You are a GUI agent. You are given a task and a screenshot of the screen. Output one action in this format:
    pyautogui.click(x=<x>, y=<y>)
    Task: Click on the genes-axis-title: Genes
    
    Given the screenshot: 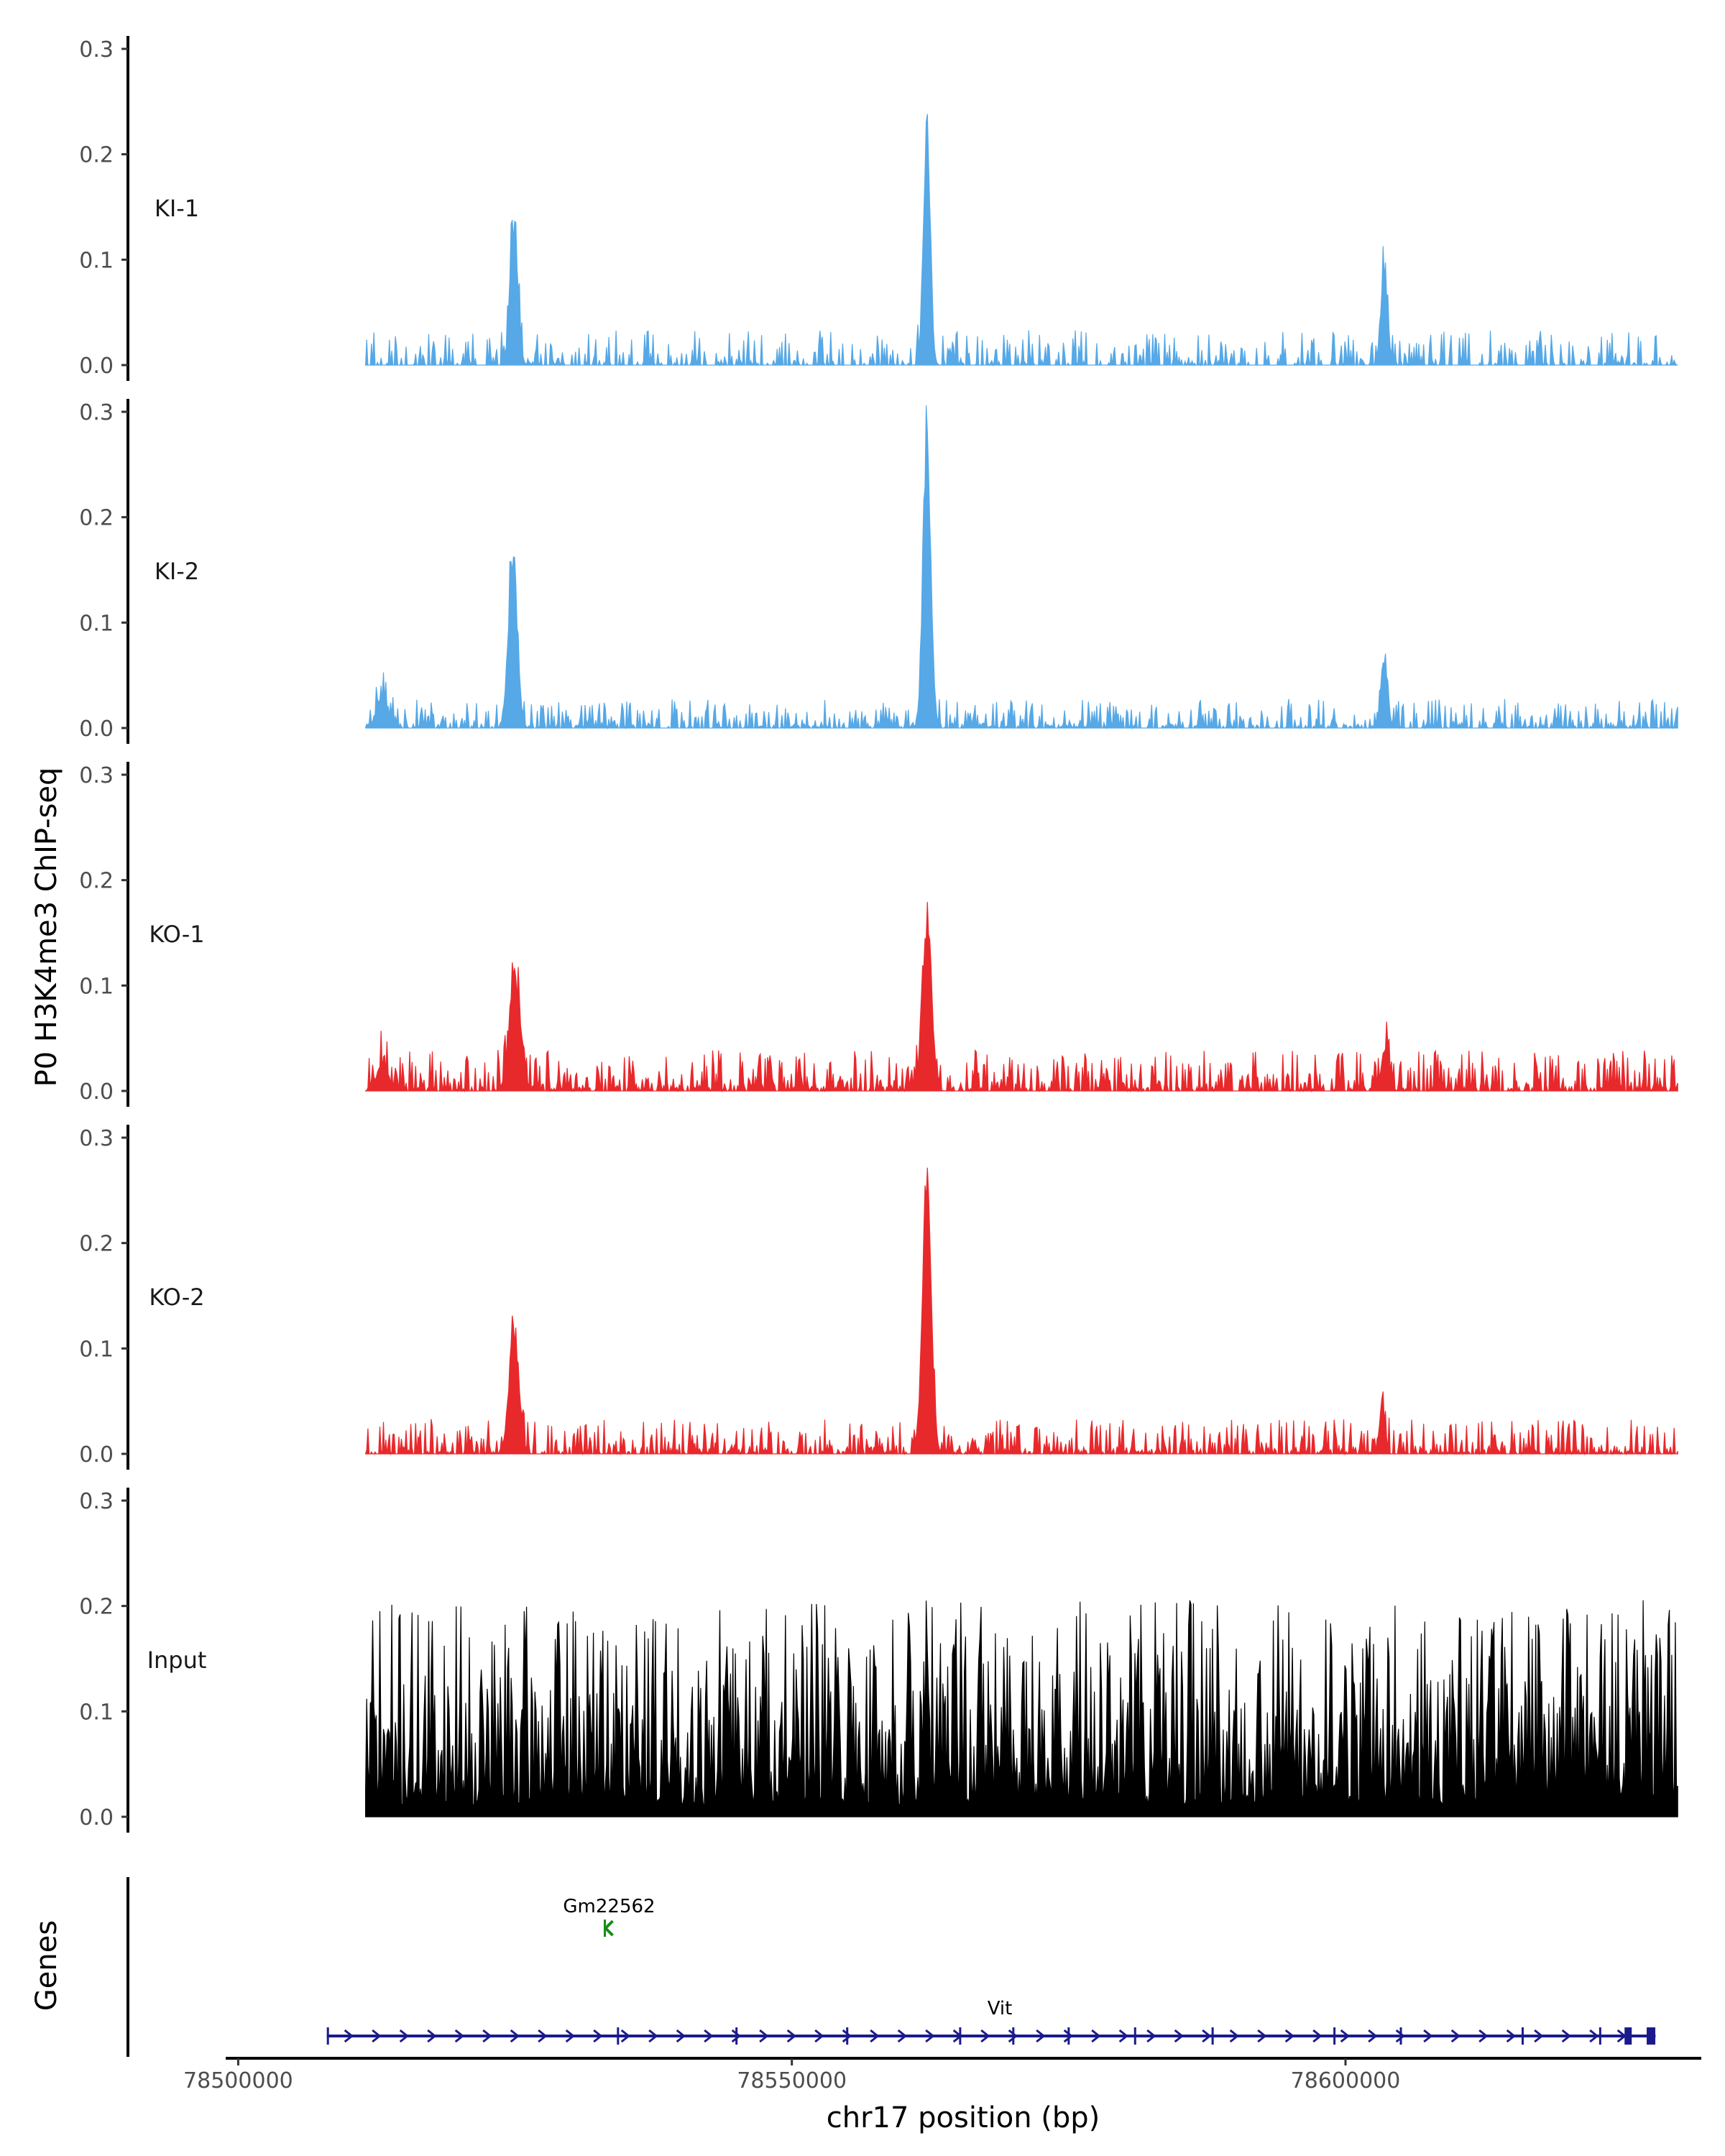 What is the action you would take?
    pyautogui.click(x=46, y=1965)
    